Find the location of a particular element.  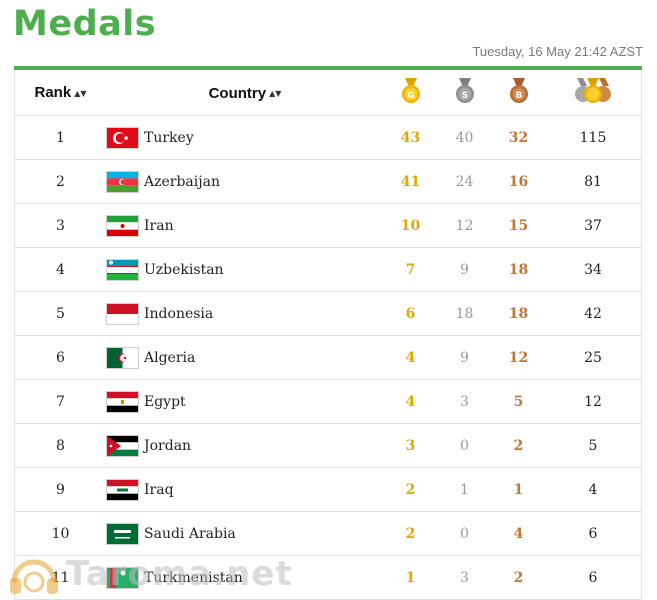

country-header-label: Country is located at coordinates (237, 93).